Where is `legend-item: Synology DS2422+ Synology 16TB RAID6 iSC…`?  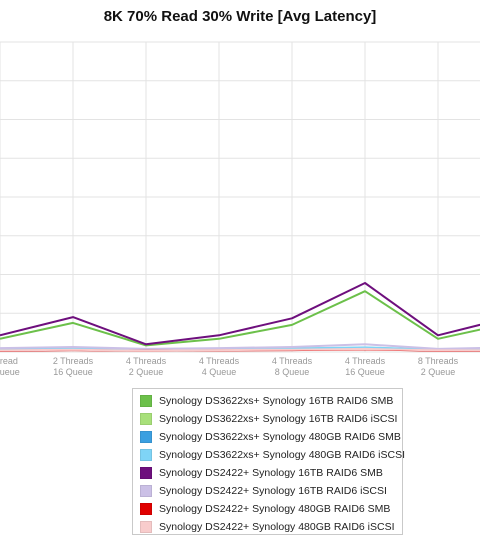
legend-item: Synology DS2422+ Synology 16TB RAID6 iSC… is located at coordinates (271, 491).